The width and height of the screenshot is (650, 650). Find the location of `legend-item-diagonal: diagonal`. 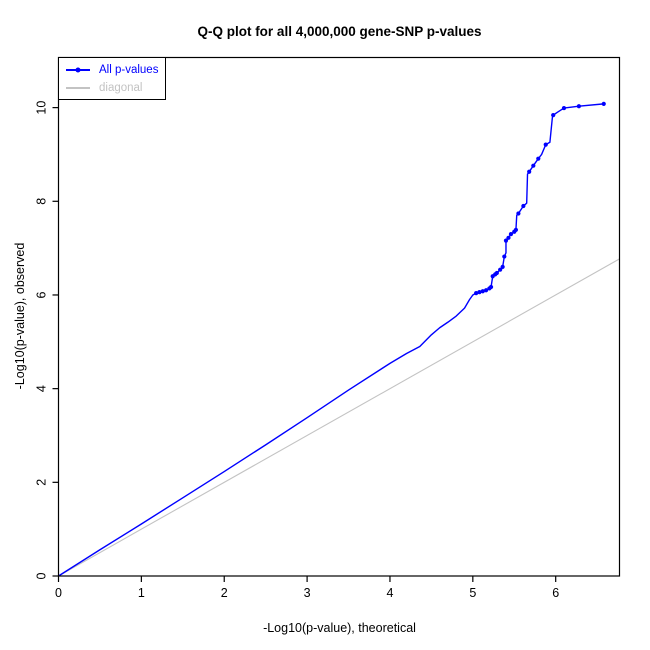

legend-item-diagonal: diagonal is located at coordinates (115, 87).